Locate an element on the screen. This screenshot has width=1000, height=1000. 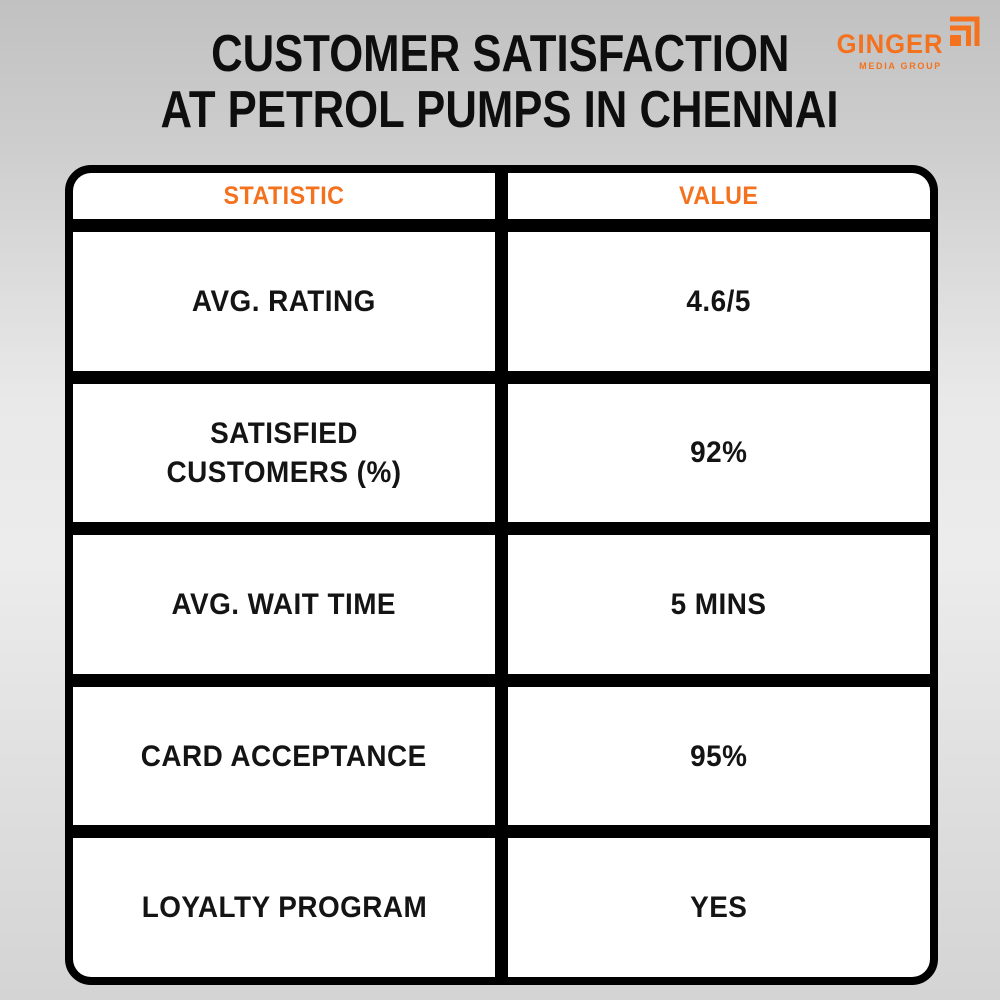
value-cell-card-acceptance: 95% is located at coordinates (719, 756).